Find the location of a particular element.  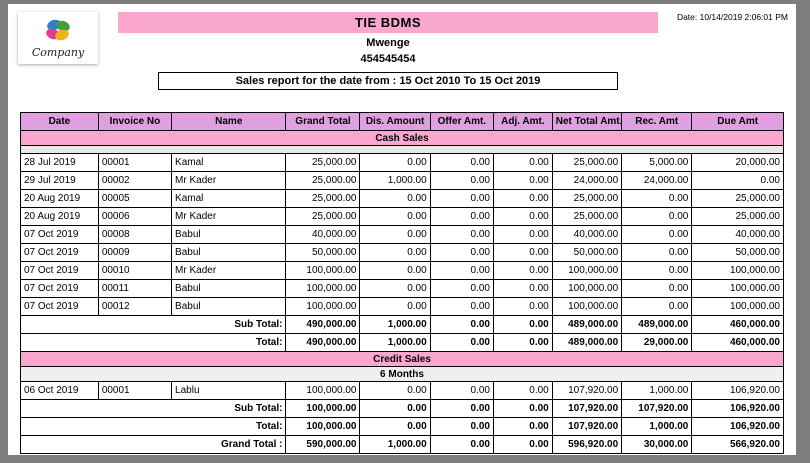

sub-band-row: 6 Months is located at coordinates (402, 374).